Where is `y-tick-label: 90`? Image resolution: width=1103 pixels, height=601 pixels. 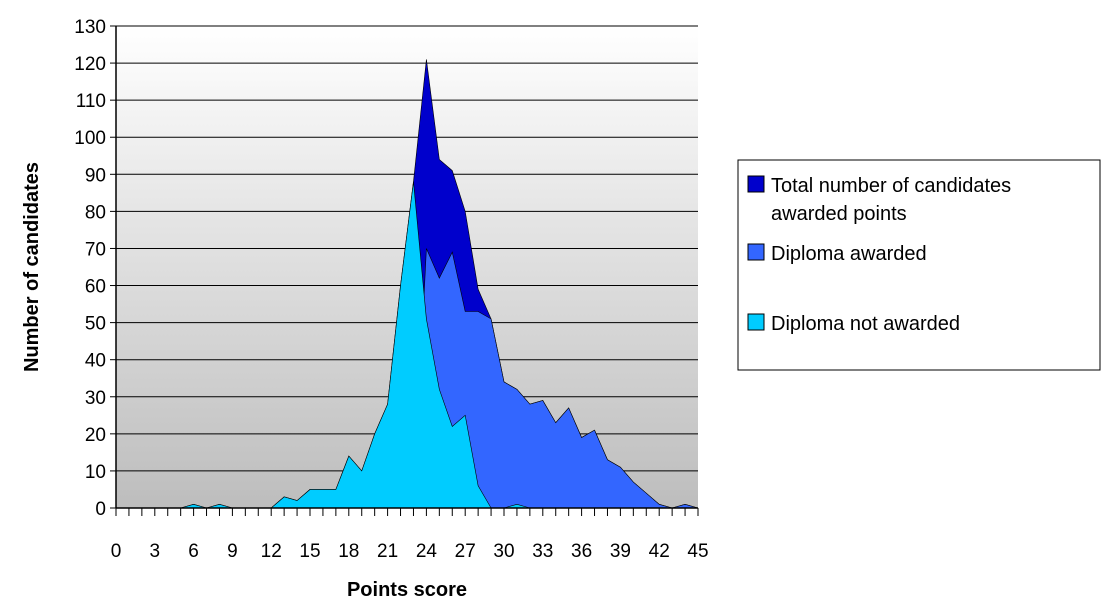
y-tick-label: 90 is located at coordinates (95, 175).